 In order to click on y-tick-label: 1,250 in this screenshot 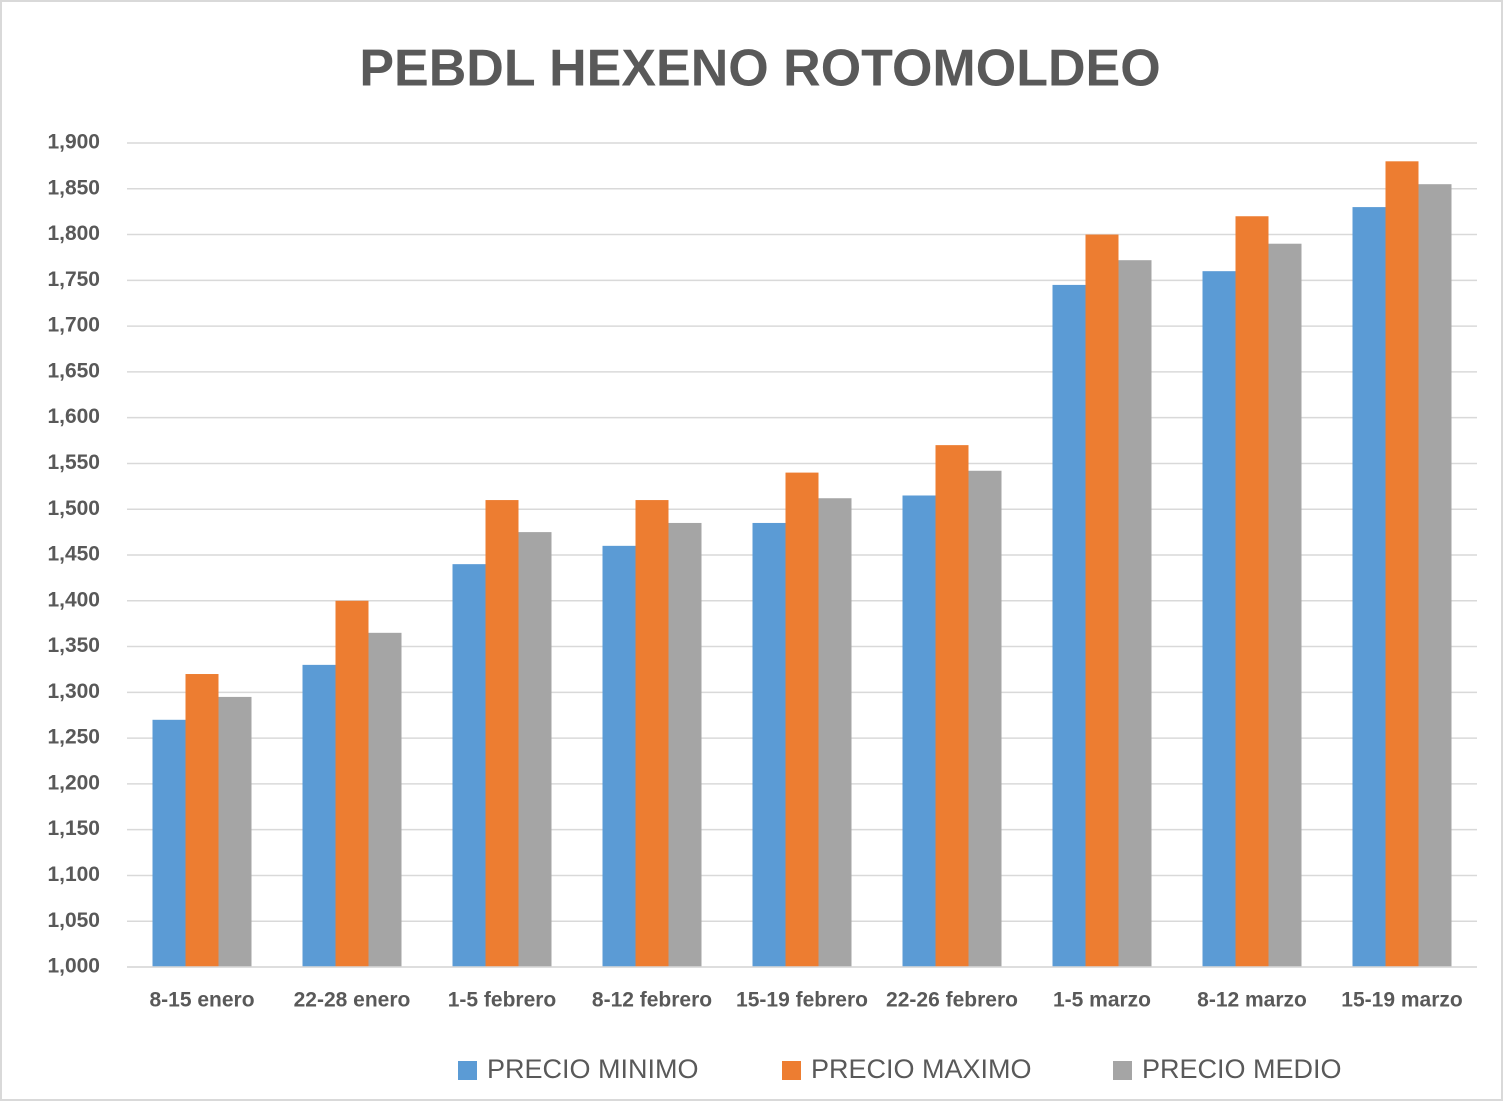, I will do `click(73, 737)`.